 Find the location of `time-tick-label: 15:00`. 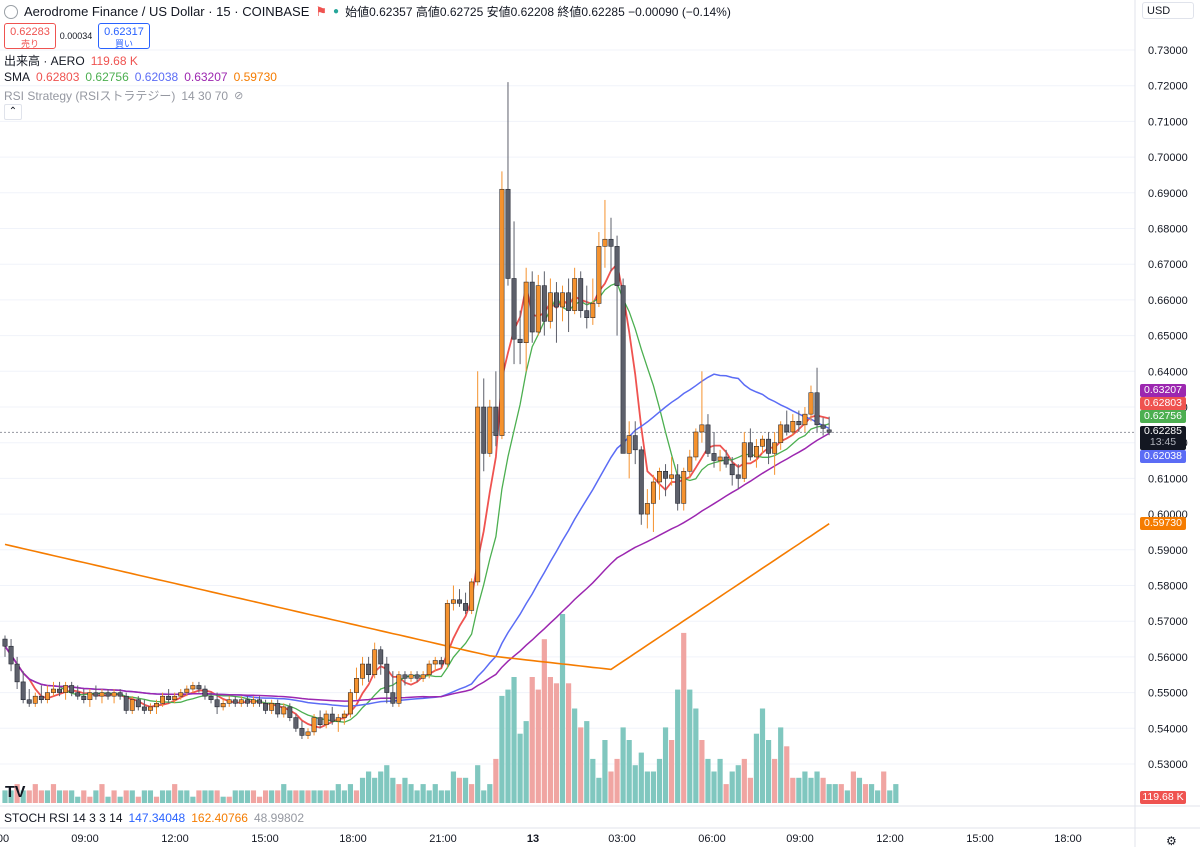

time-tick-label: 15:00 is located at coordinates (265, 839).